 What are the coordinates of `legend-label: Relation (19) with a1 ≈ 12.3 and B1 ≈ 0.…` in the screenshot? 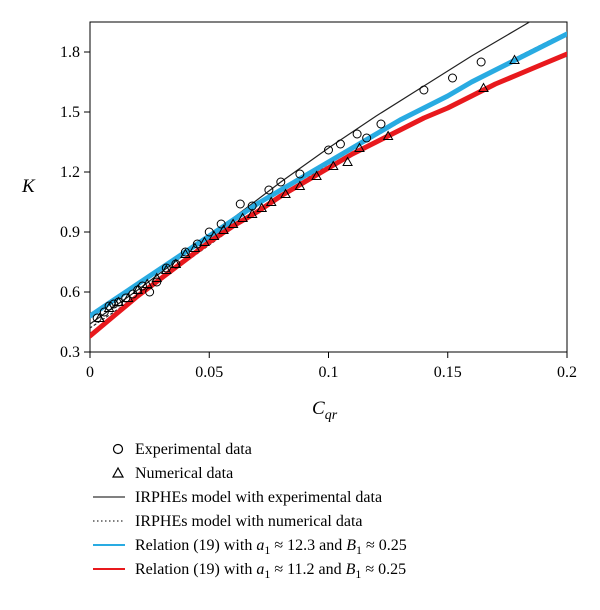 It's located at (271, 547).